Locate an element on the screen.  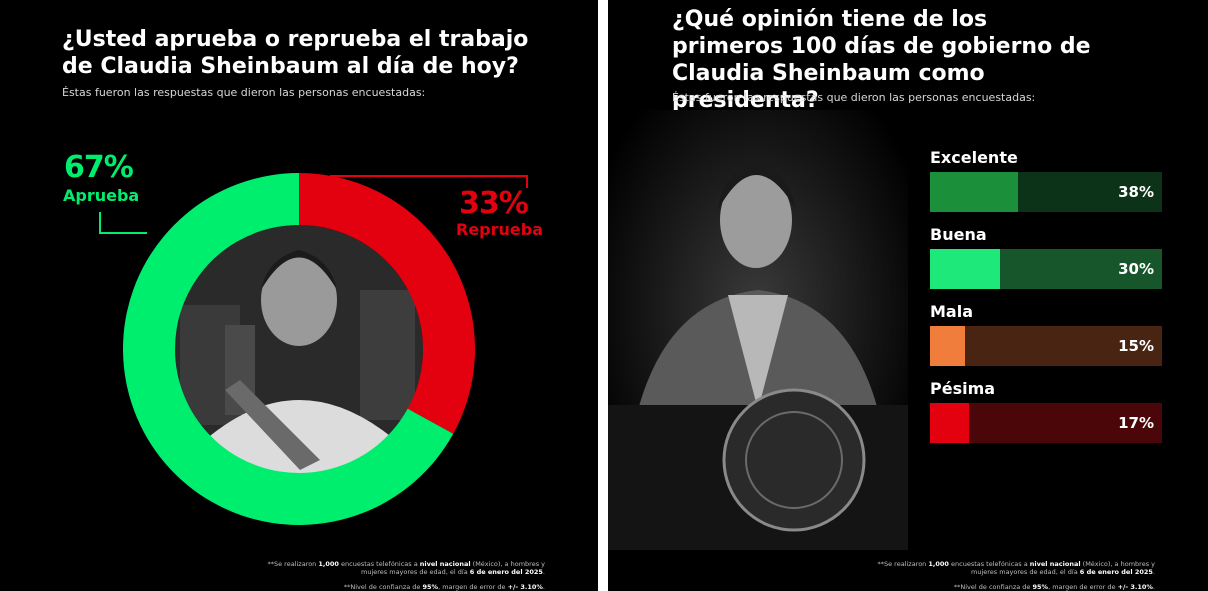
bar-label-pesima: Pésima is located at coordinates (963, 388).